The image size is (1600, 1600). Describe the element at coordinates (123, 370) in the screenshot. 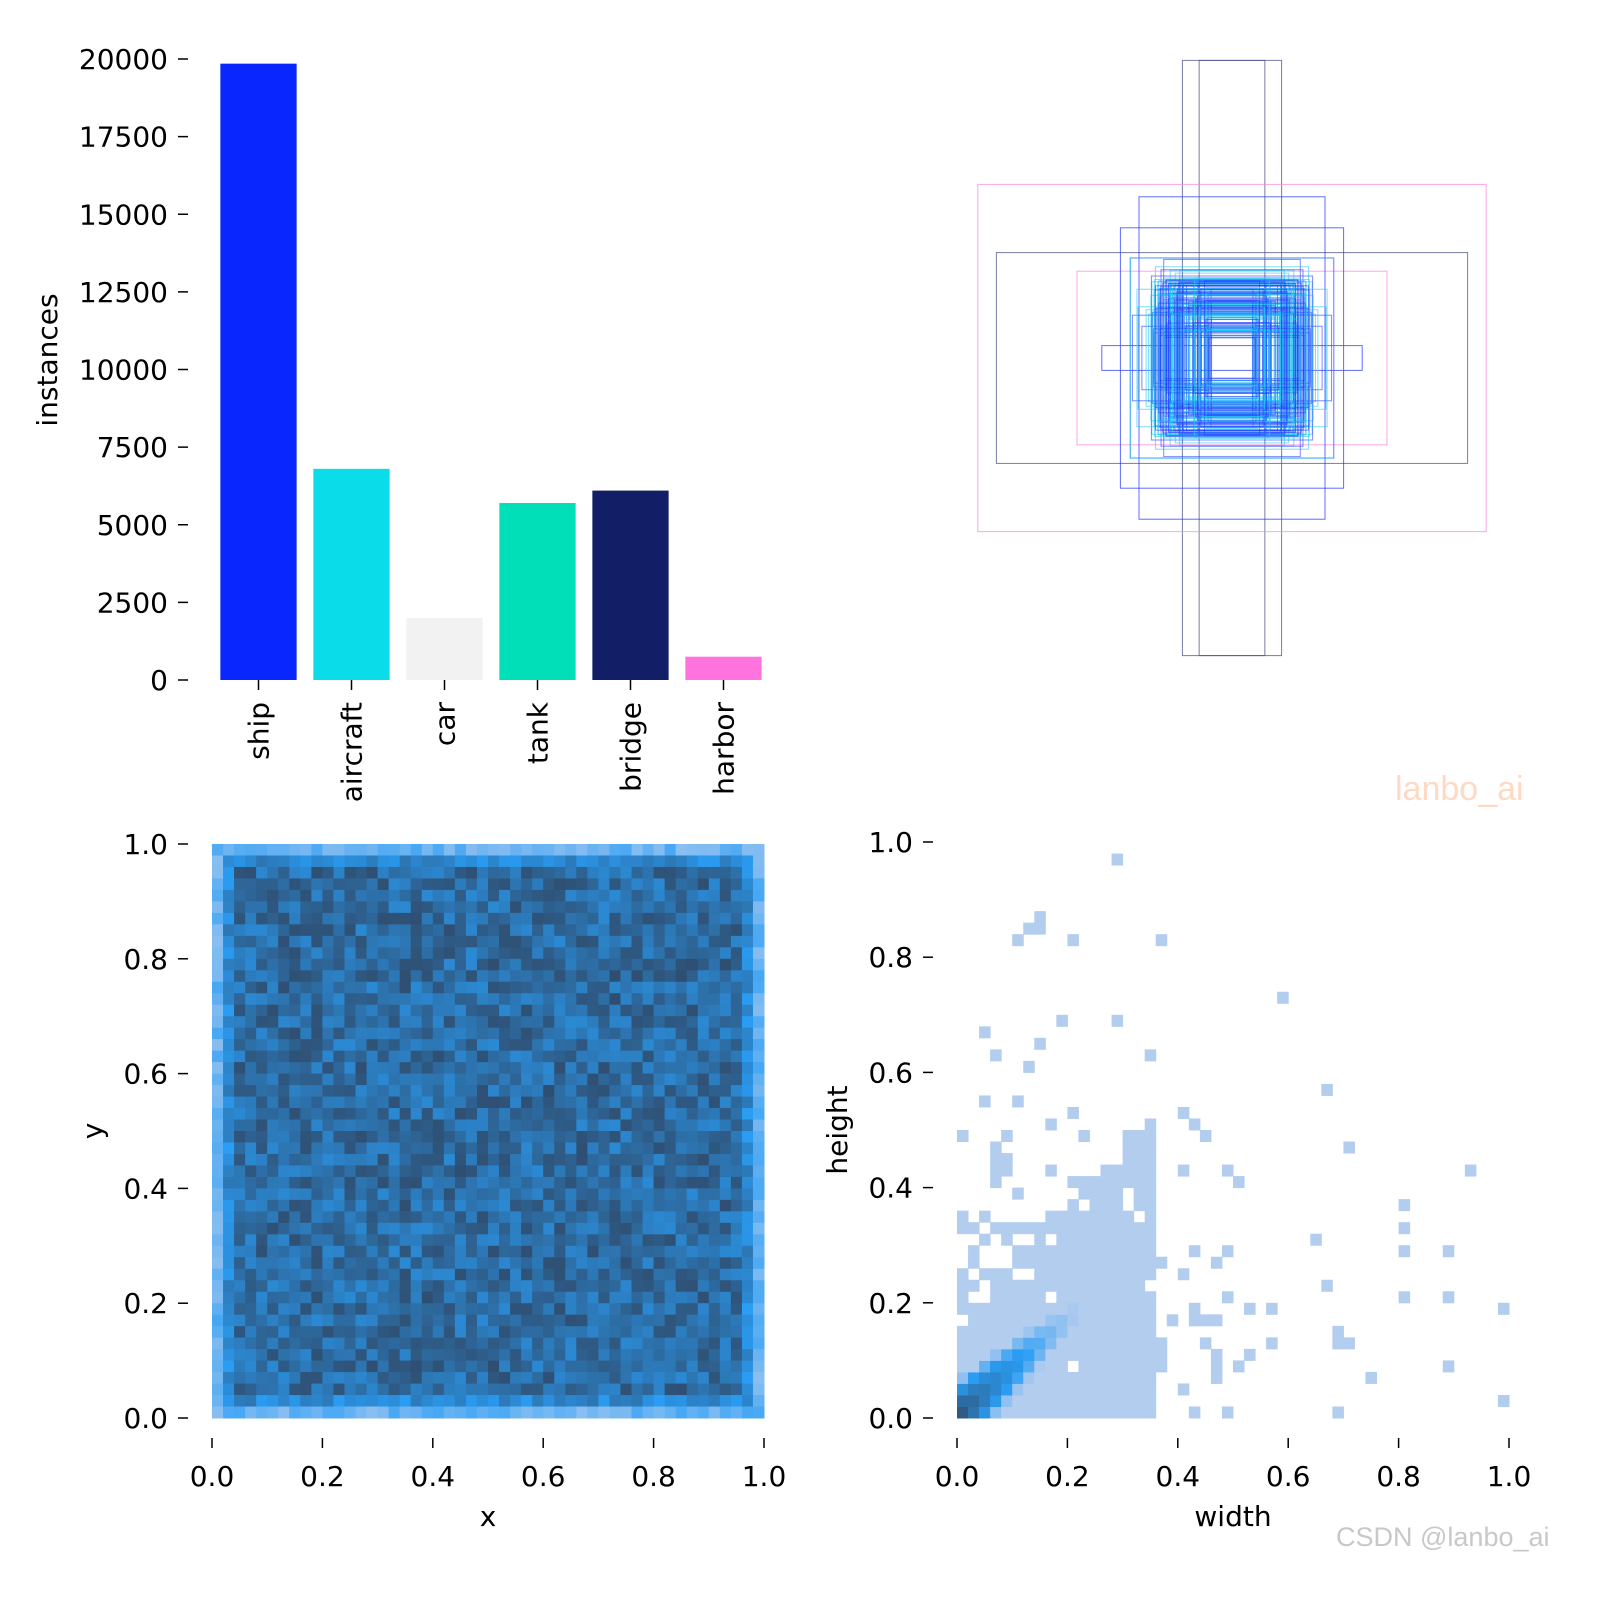

I see `y-tick-label: 10000` at that location.